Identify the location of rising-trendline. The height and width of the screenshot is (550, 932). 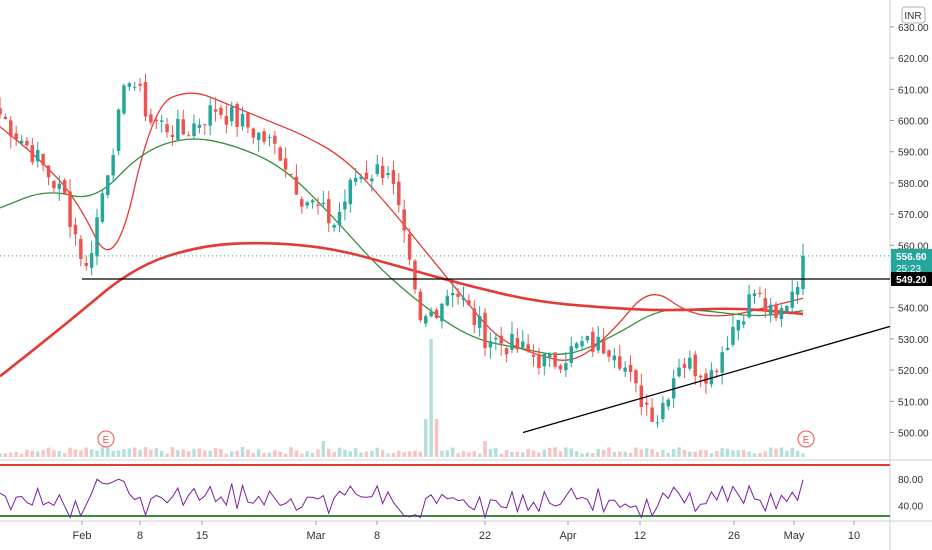
(706, 379).